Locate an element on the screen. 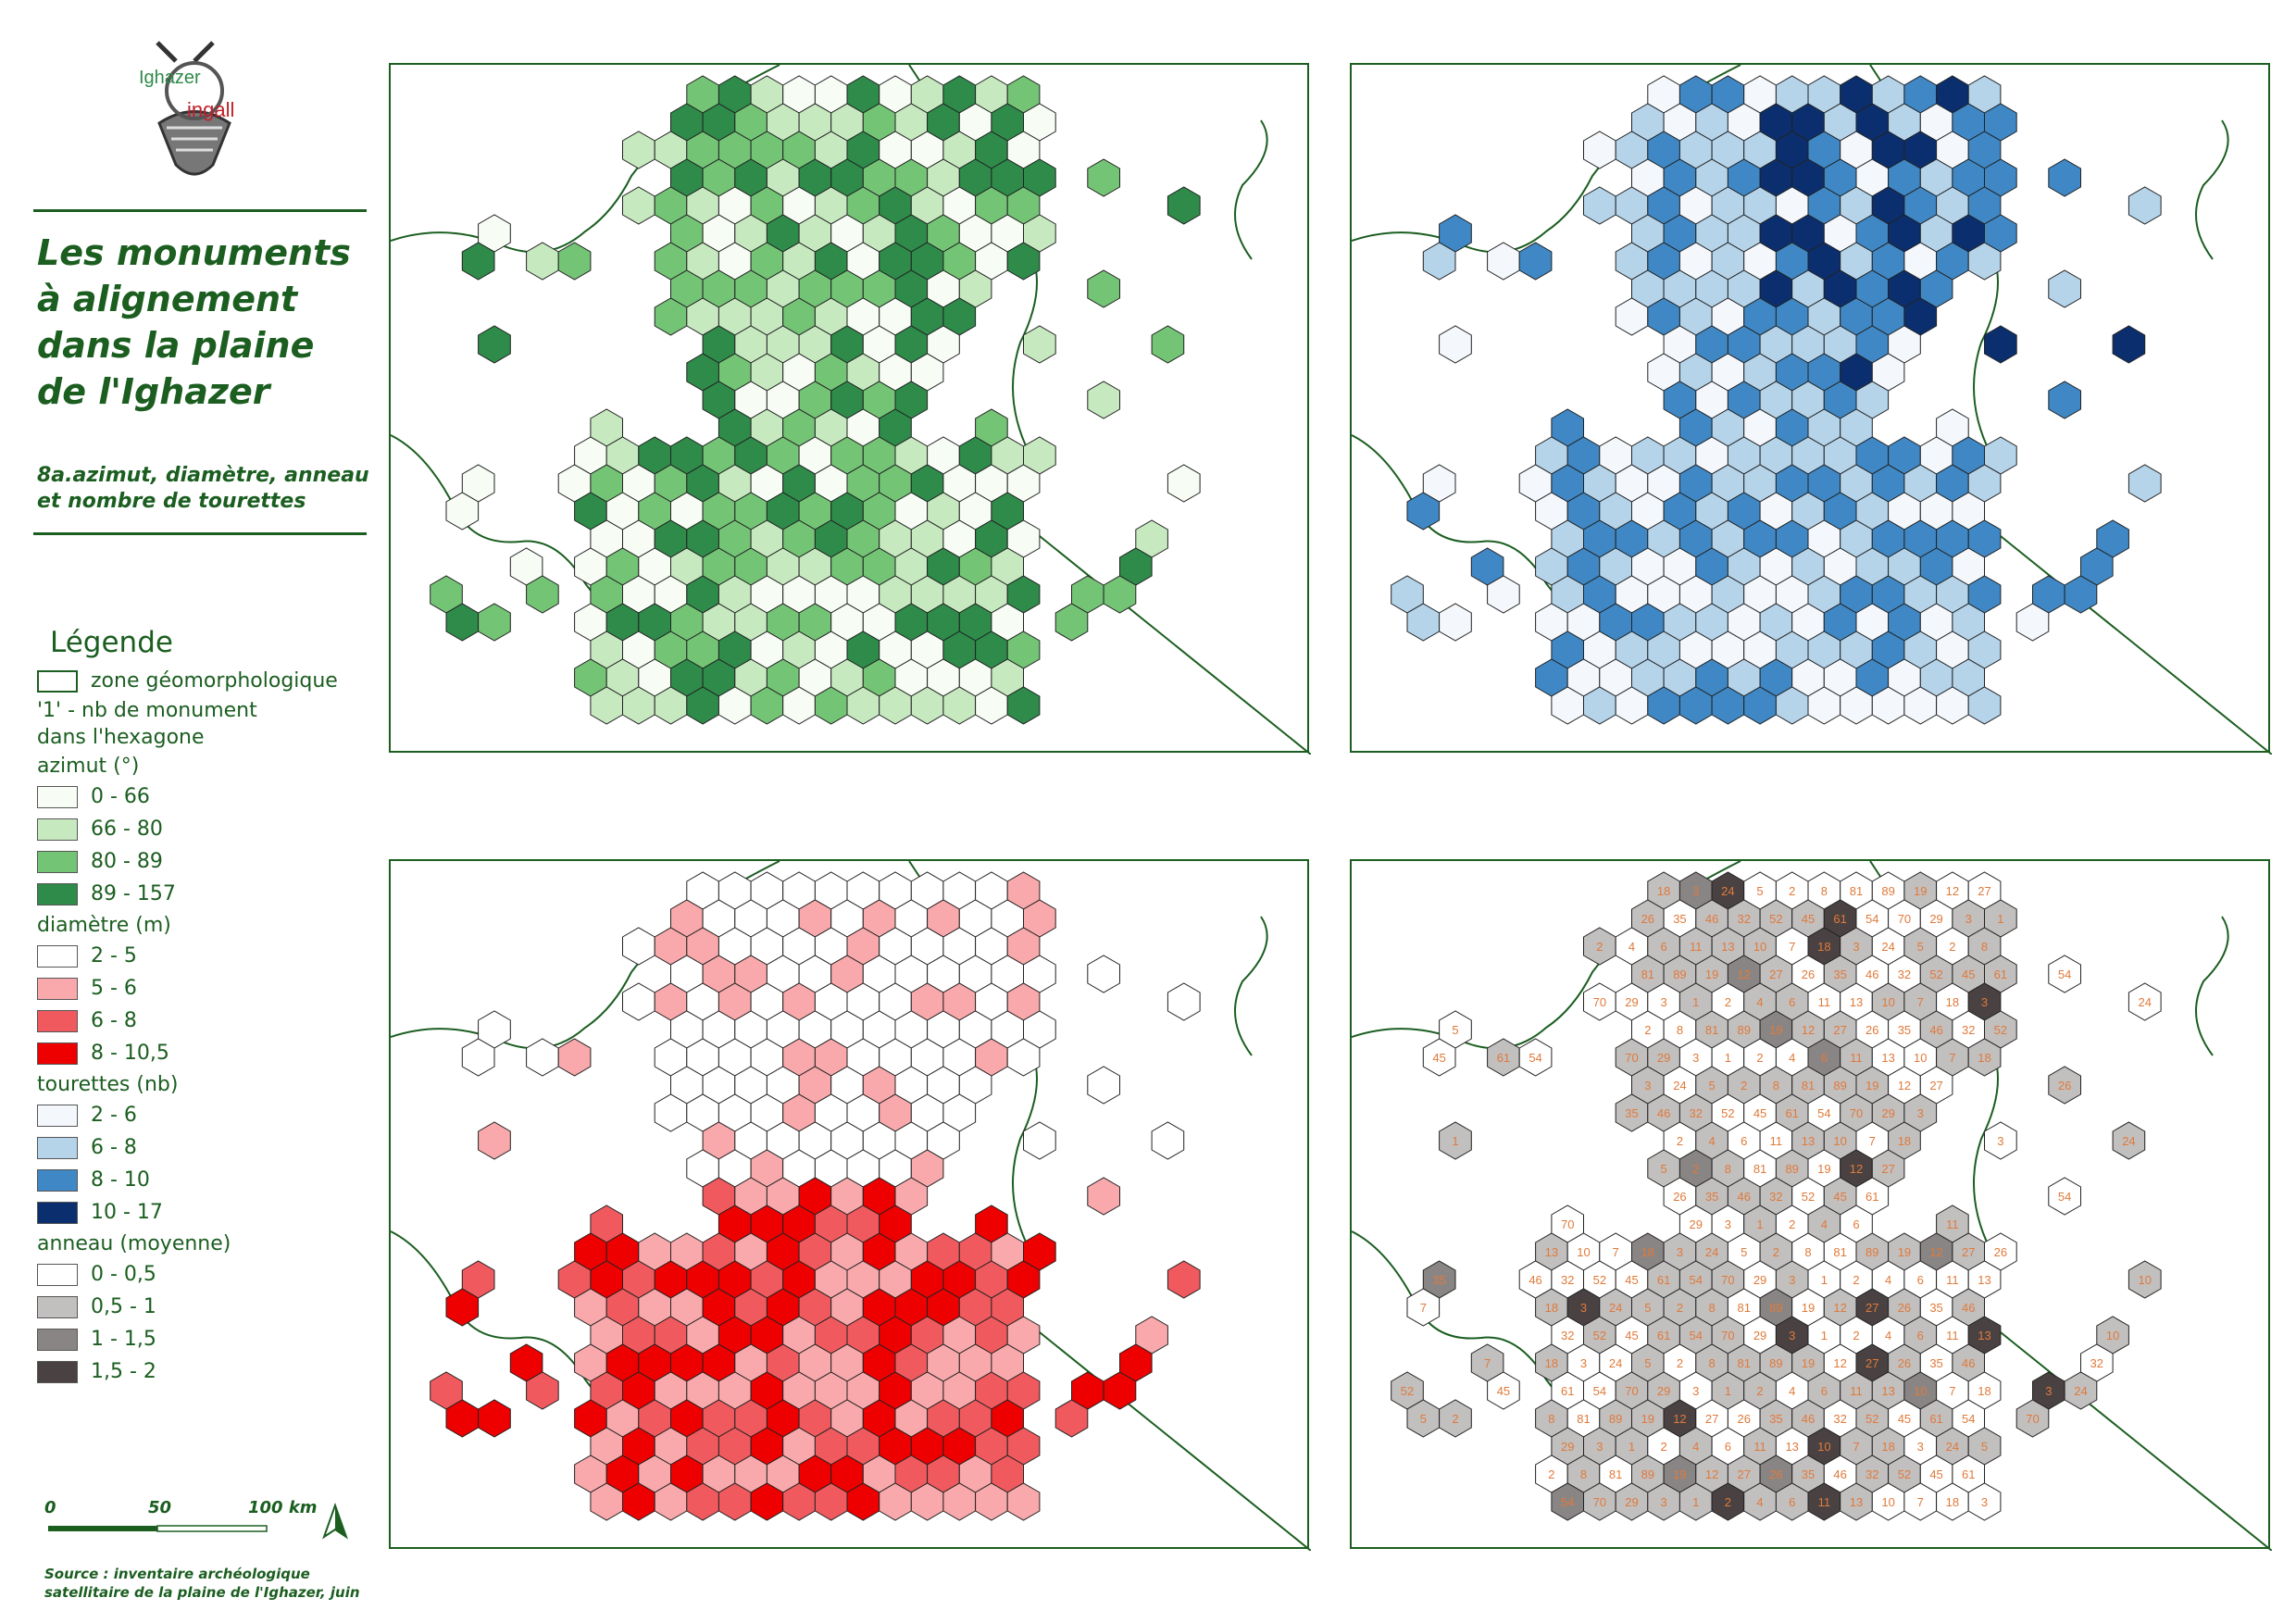  hex-count-label: 5 is located at coordinates (1455, 1030).